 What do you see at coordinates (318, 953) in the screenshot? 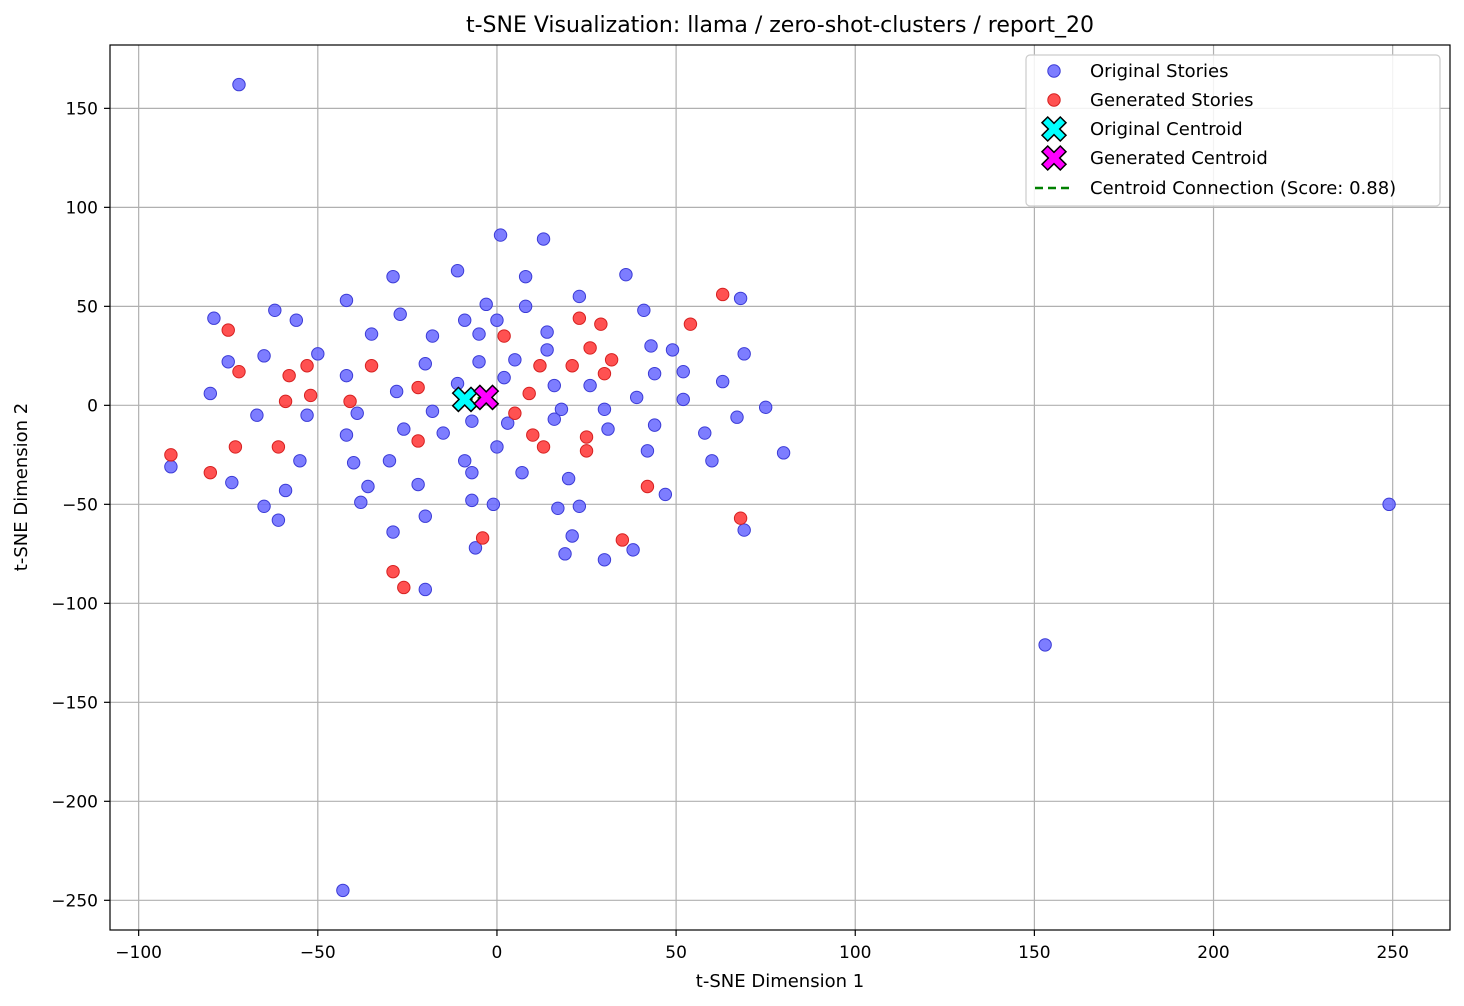
I see `x-tick-label: −50` at bounding box center [318, 953].